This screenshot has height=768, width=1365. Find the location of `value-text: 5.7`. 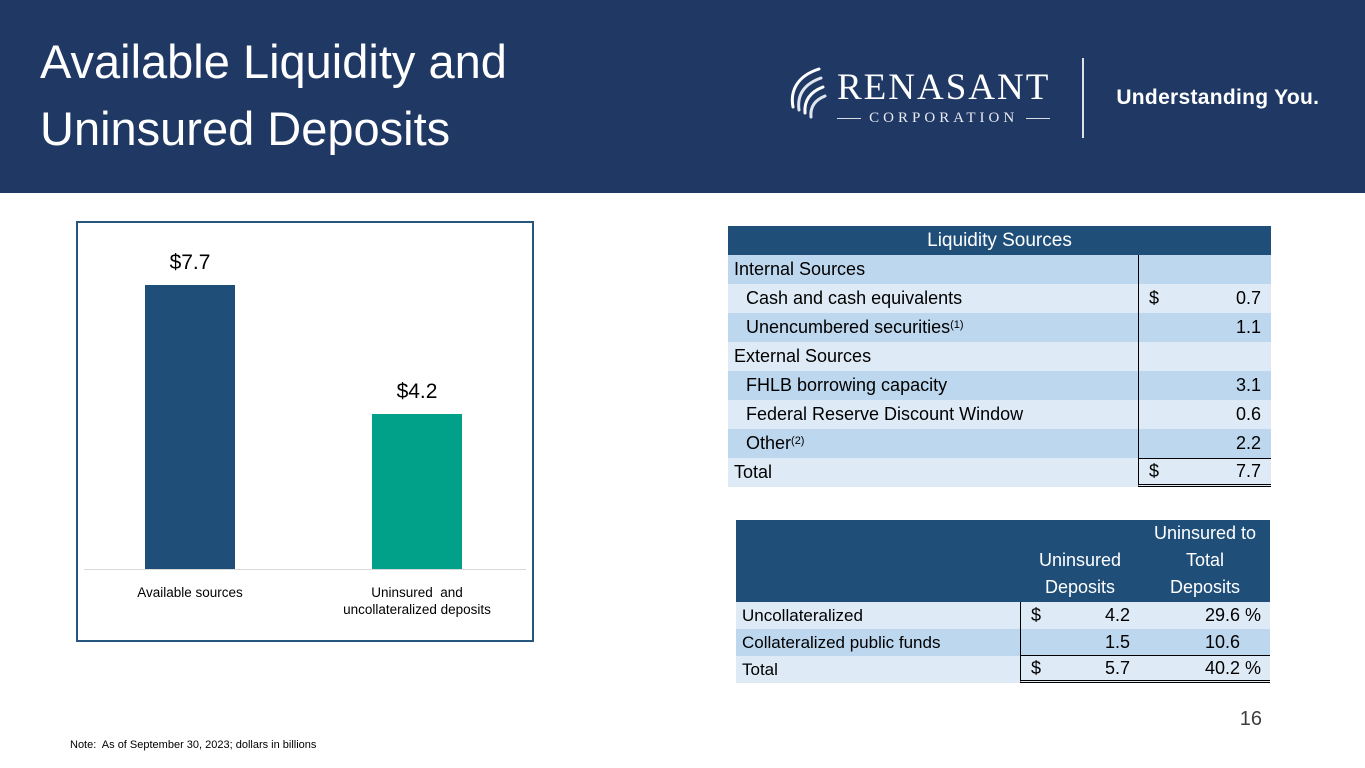

value-text: 5.7 is located at coordinates (1117, 667).